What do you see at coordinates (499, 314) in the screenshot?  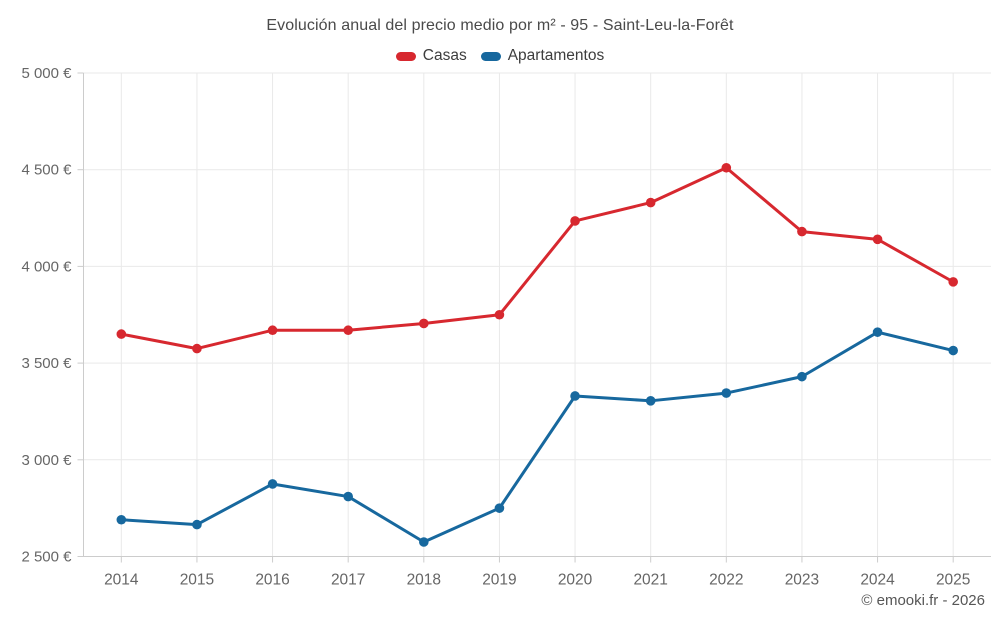 I see `data-point-casas-2019` at bounding box center [499, 314].